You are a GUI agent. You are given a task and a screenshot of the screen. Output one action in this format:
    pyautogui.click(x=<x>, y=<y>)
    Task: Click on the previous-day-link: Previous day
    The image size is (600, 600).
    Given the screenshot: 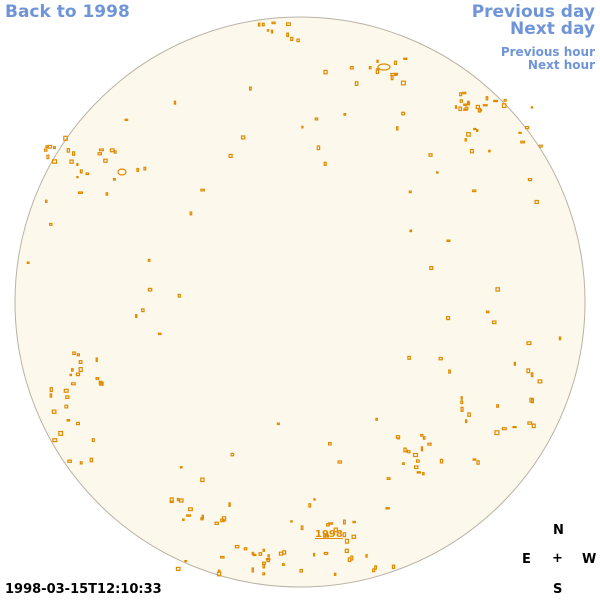 What is the action you would take?
    pyautogui.click(x=533, y=12)
    